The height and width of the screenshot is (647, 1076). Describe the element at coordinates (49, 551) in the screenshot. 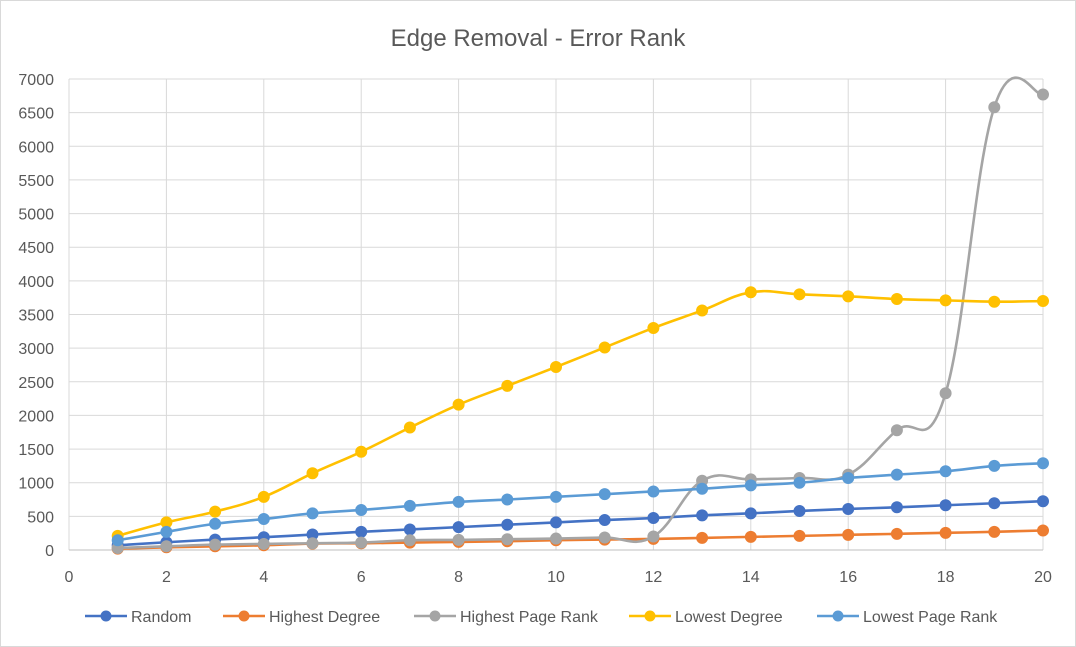

I see `y-tick-label: 0` at that location.